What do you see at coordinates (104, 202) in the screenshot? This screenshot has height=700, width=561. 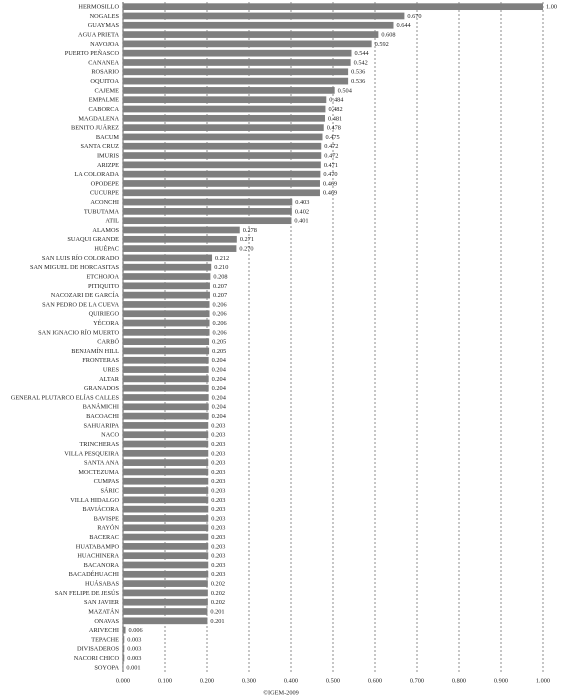 I see `y-tick-label: ACONCHI` at bounding box center [104, 202].